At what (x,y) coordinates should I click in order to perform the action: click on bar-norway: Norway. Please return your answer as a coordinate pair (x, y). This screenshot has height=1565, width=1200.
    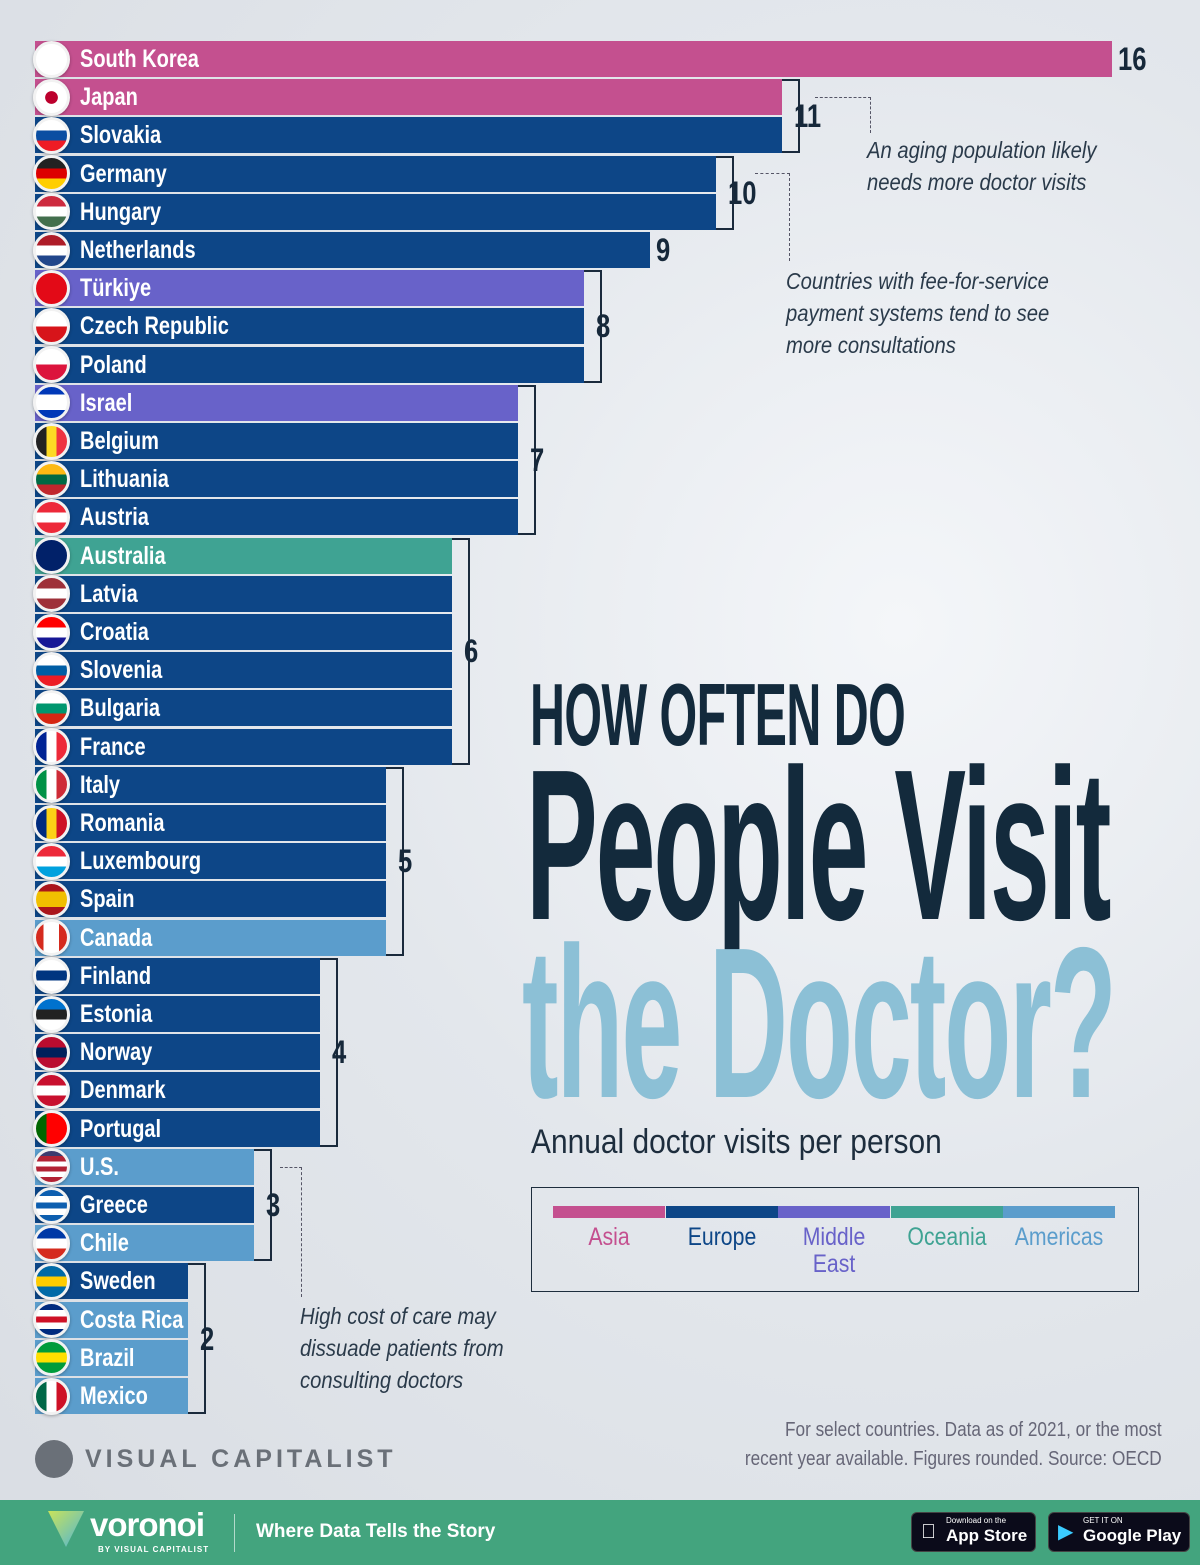
    Looking at the image, I should click on (177, 1052).